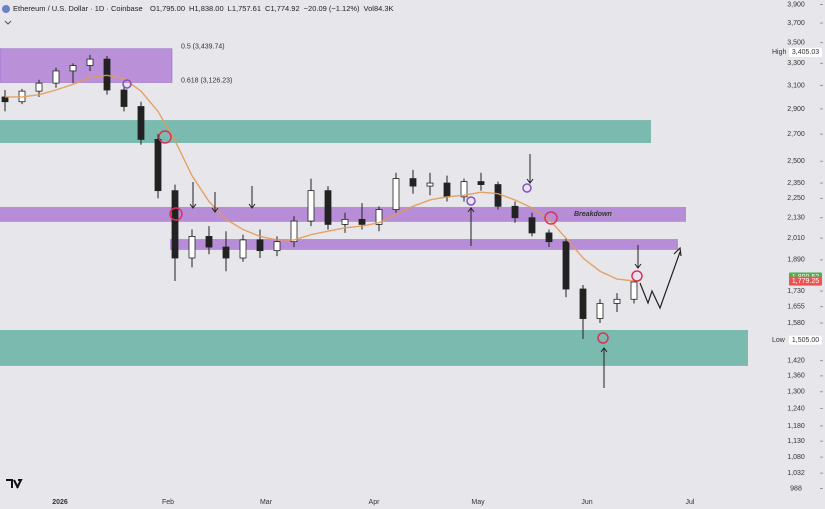 This screenshot has height=509, width=825. Describe the element at coordinates (593, 214) in the screenshot. I see `annotation: Breakdown` at that location.